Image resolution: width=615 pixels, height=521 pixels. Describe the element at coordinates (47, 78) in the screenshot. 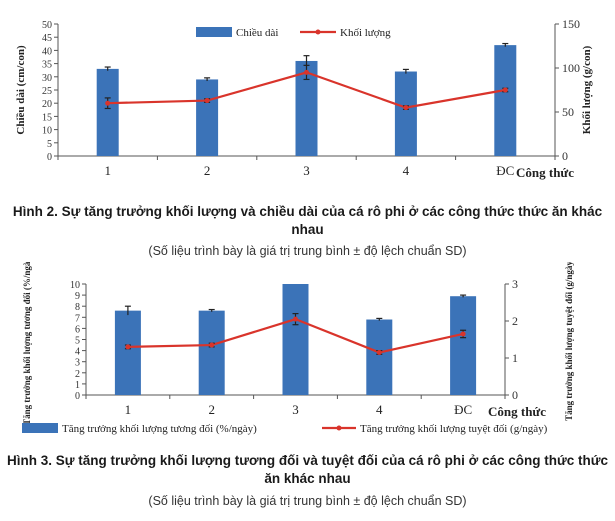

I see `left-axis-tick-label: 30` at that location.